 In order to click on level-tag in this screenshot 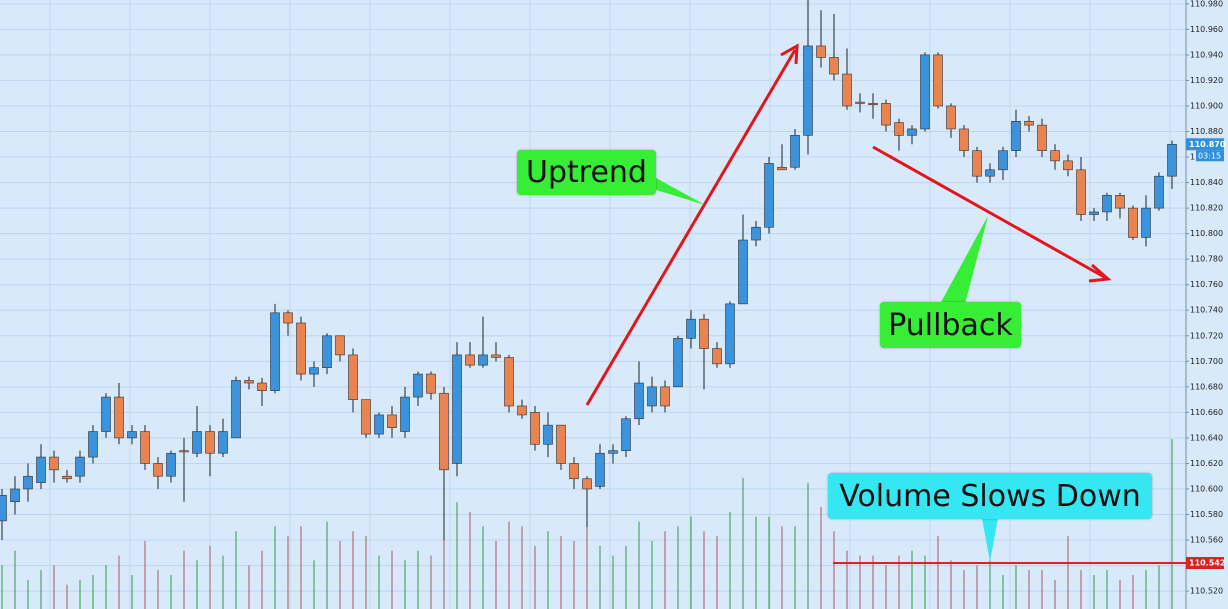, I will do `click(1205, 563)`.